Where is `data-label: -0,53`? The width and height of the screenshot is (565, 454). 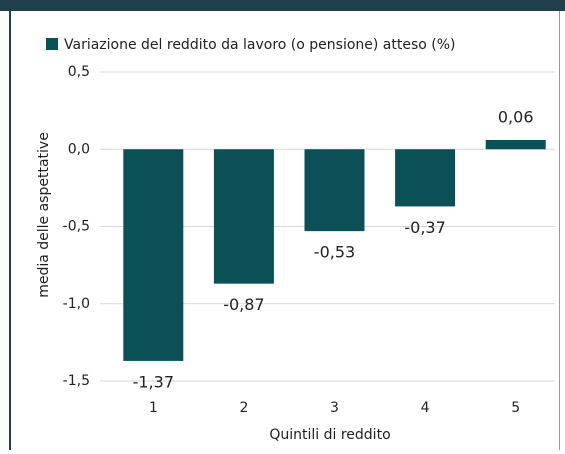
data-label: -0,53 is located at coordinates (334, 252).